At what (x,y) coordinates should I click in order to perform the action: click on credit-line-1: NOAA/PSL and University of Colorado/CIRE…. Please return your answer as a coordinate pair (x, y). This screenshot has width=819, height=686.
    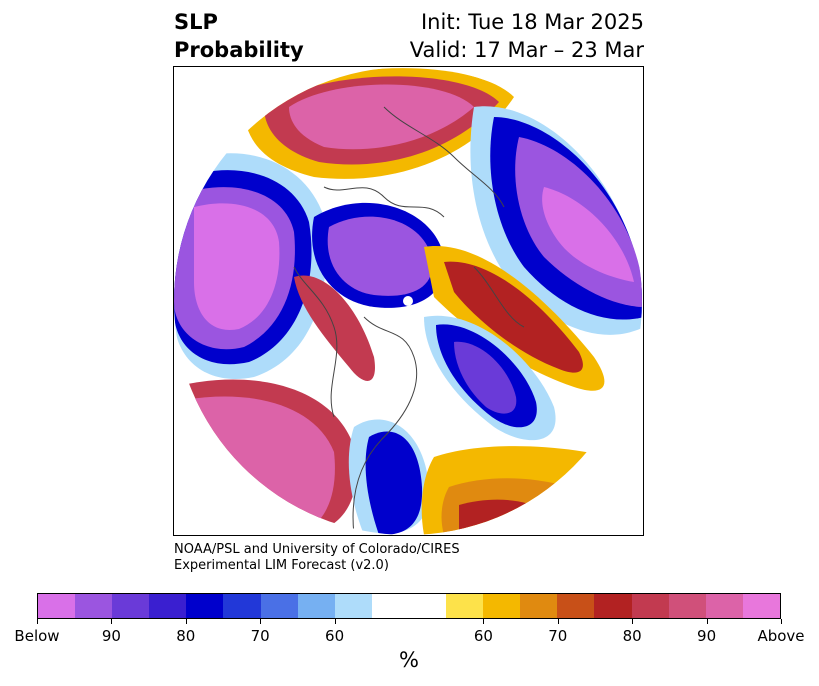
    Looking at the image, I should click on (317, 549).